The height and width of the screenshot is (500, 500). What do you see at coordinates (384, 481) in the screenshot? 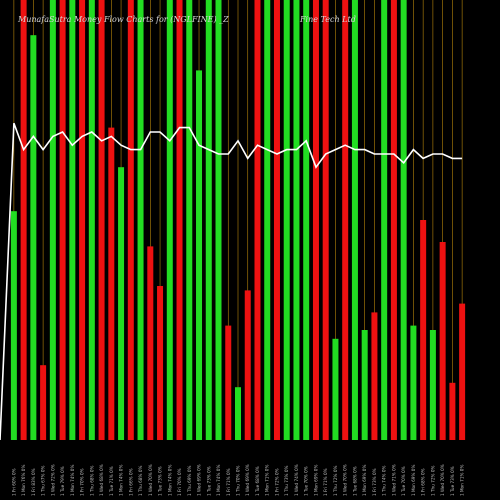
I see `x-tick-label: 1 Thu 74% 0%` at bounding box center [384, 481].